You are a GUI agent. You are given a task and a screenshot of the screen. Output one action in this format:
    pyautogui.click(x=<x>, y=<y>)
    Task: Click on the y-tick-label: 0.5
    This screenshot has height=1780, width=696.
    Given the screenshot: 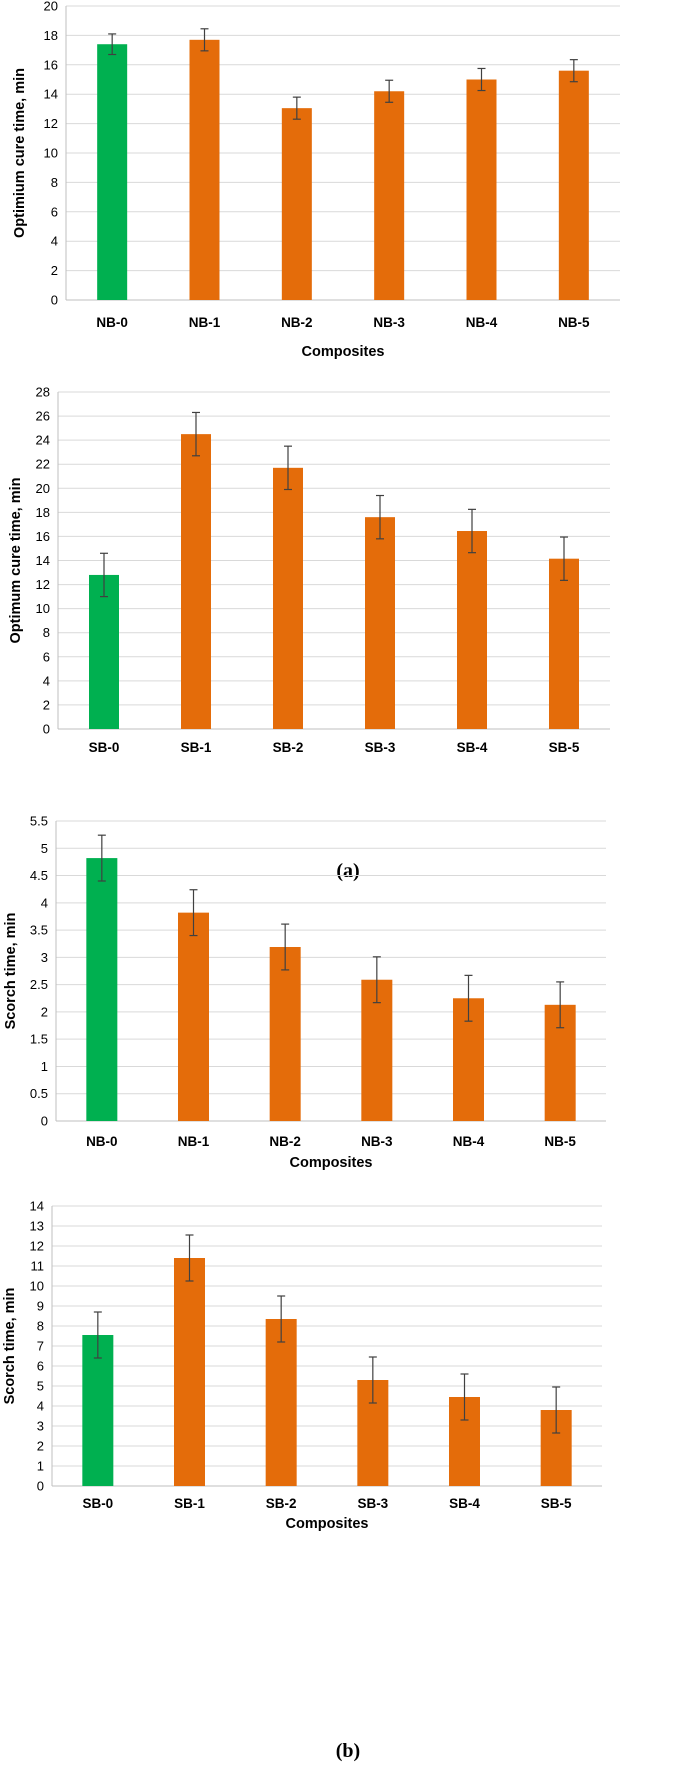 What is the action you would take?
    pyautogui.click(x=39, y=1093)
    